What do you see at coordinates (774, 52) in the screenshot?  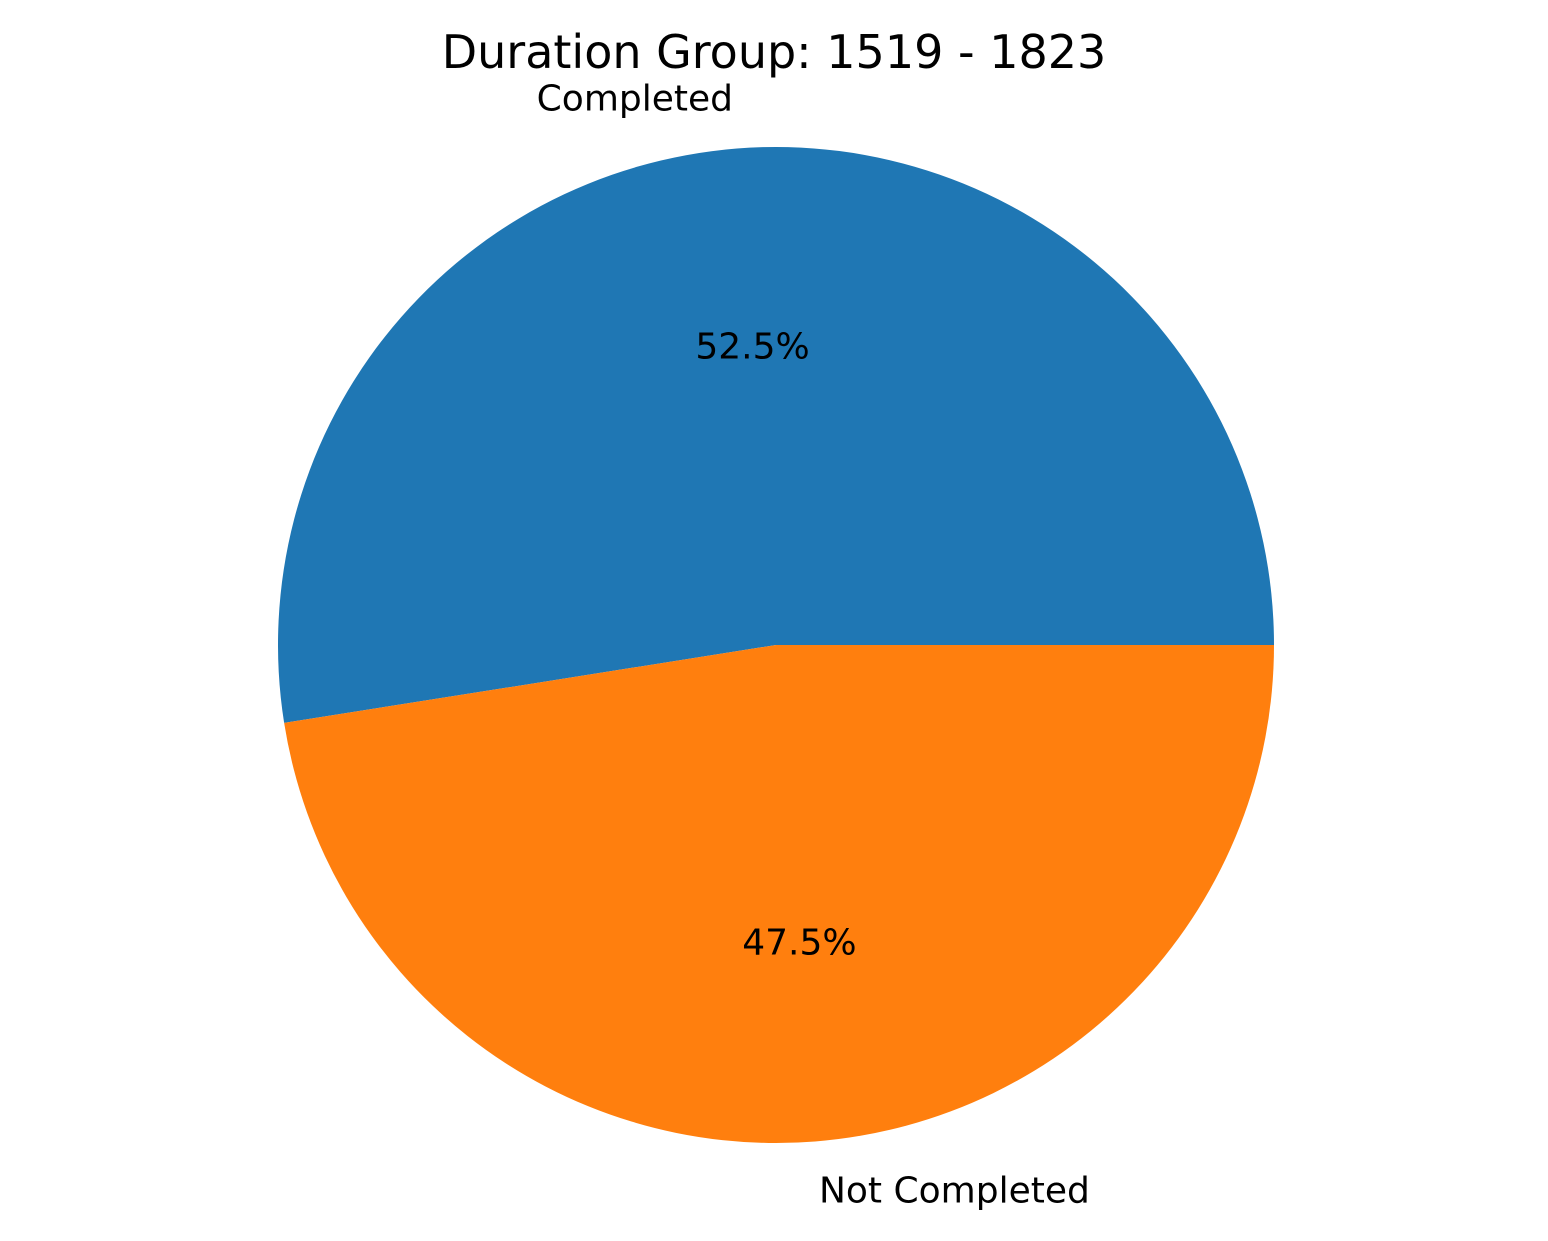 I see `chart-title: Duration Group: 1519 - 1823` at bounding box center [774, 52].